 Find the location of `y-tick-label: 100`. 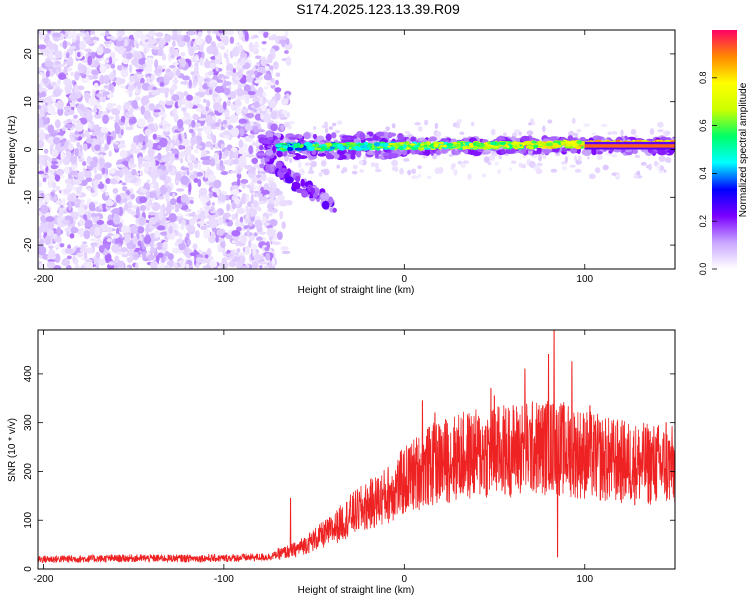

y-tick-label: 100 is located at coordinates (28, 519).